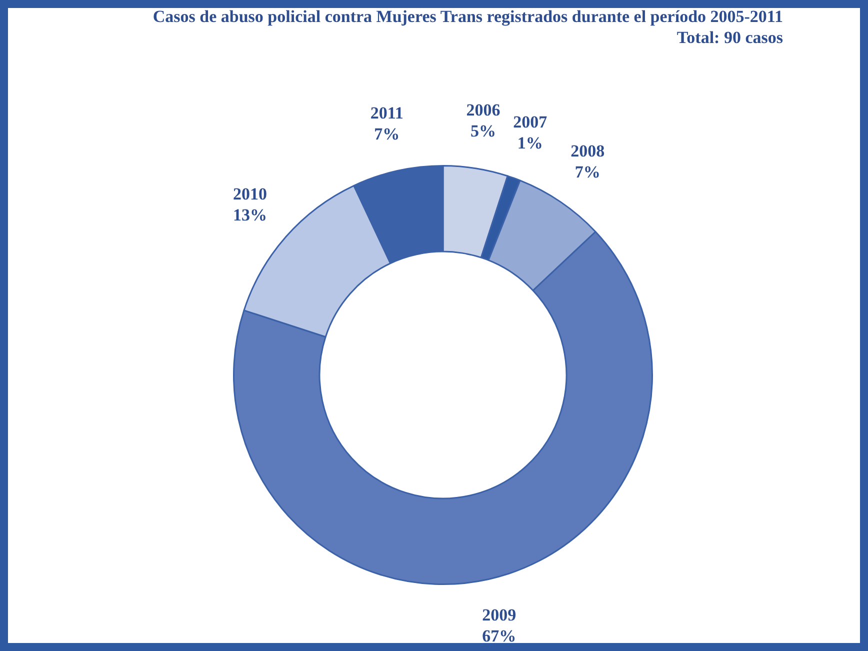  Describe the element at coordinates (499, 614) in the screenshot. I see `slice-label: 2009` at that location.